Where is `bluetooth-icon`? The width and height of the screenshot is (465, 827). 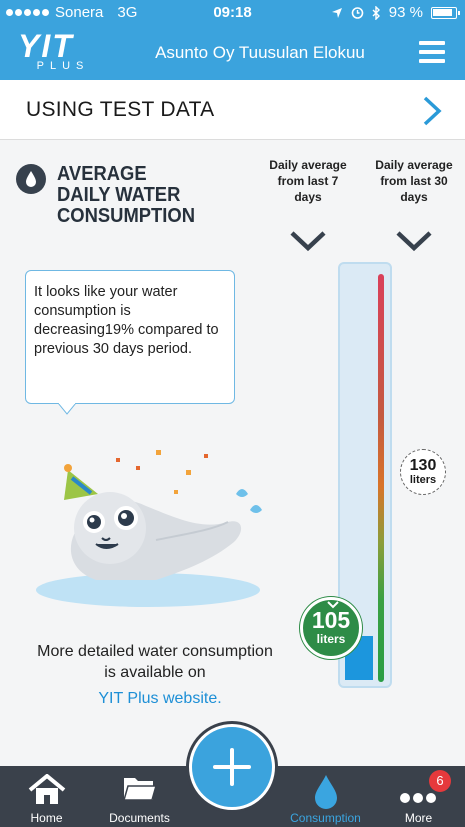 bluetooth-icon is located at coordinates (376, 12).